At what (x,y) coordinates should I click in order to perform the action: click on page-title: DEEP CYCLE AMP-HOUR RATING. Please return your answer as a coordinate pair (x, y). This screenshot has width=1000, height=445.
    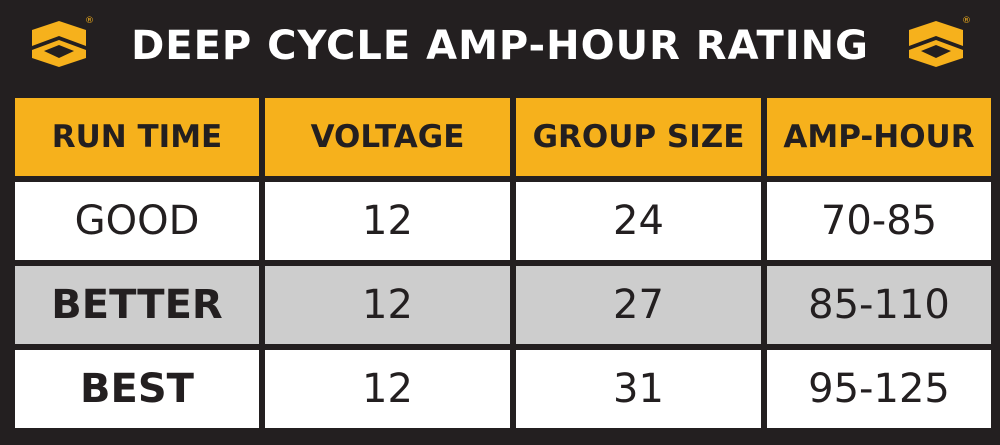
    Looking at the image, I should click on (500, 46).